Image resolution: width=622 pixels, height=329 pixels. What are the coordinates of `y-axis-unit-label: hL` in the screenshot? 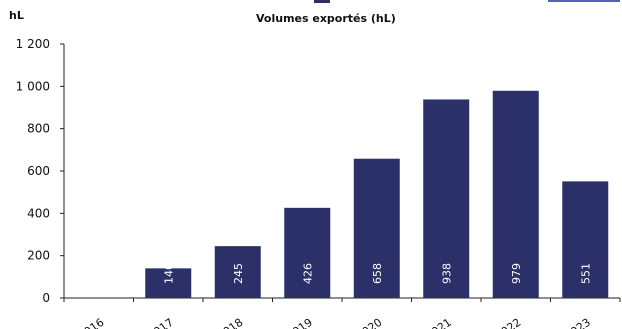 It's located at (16, 15).